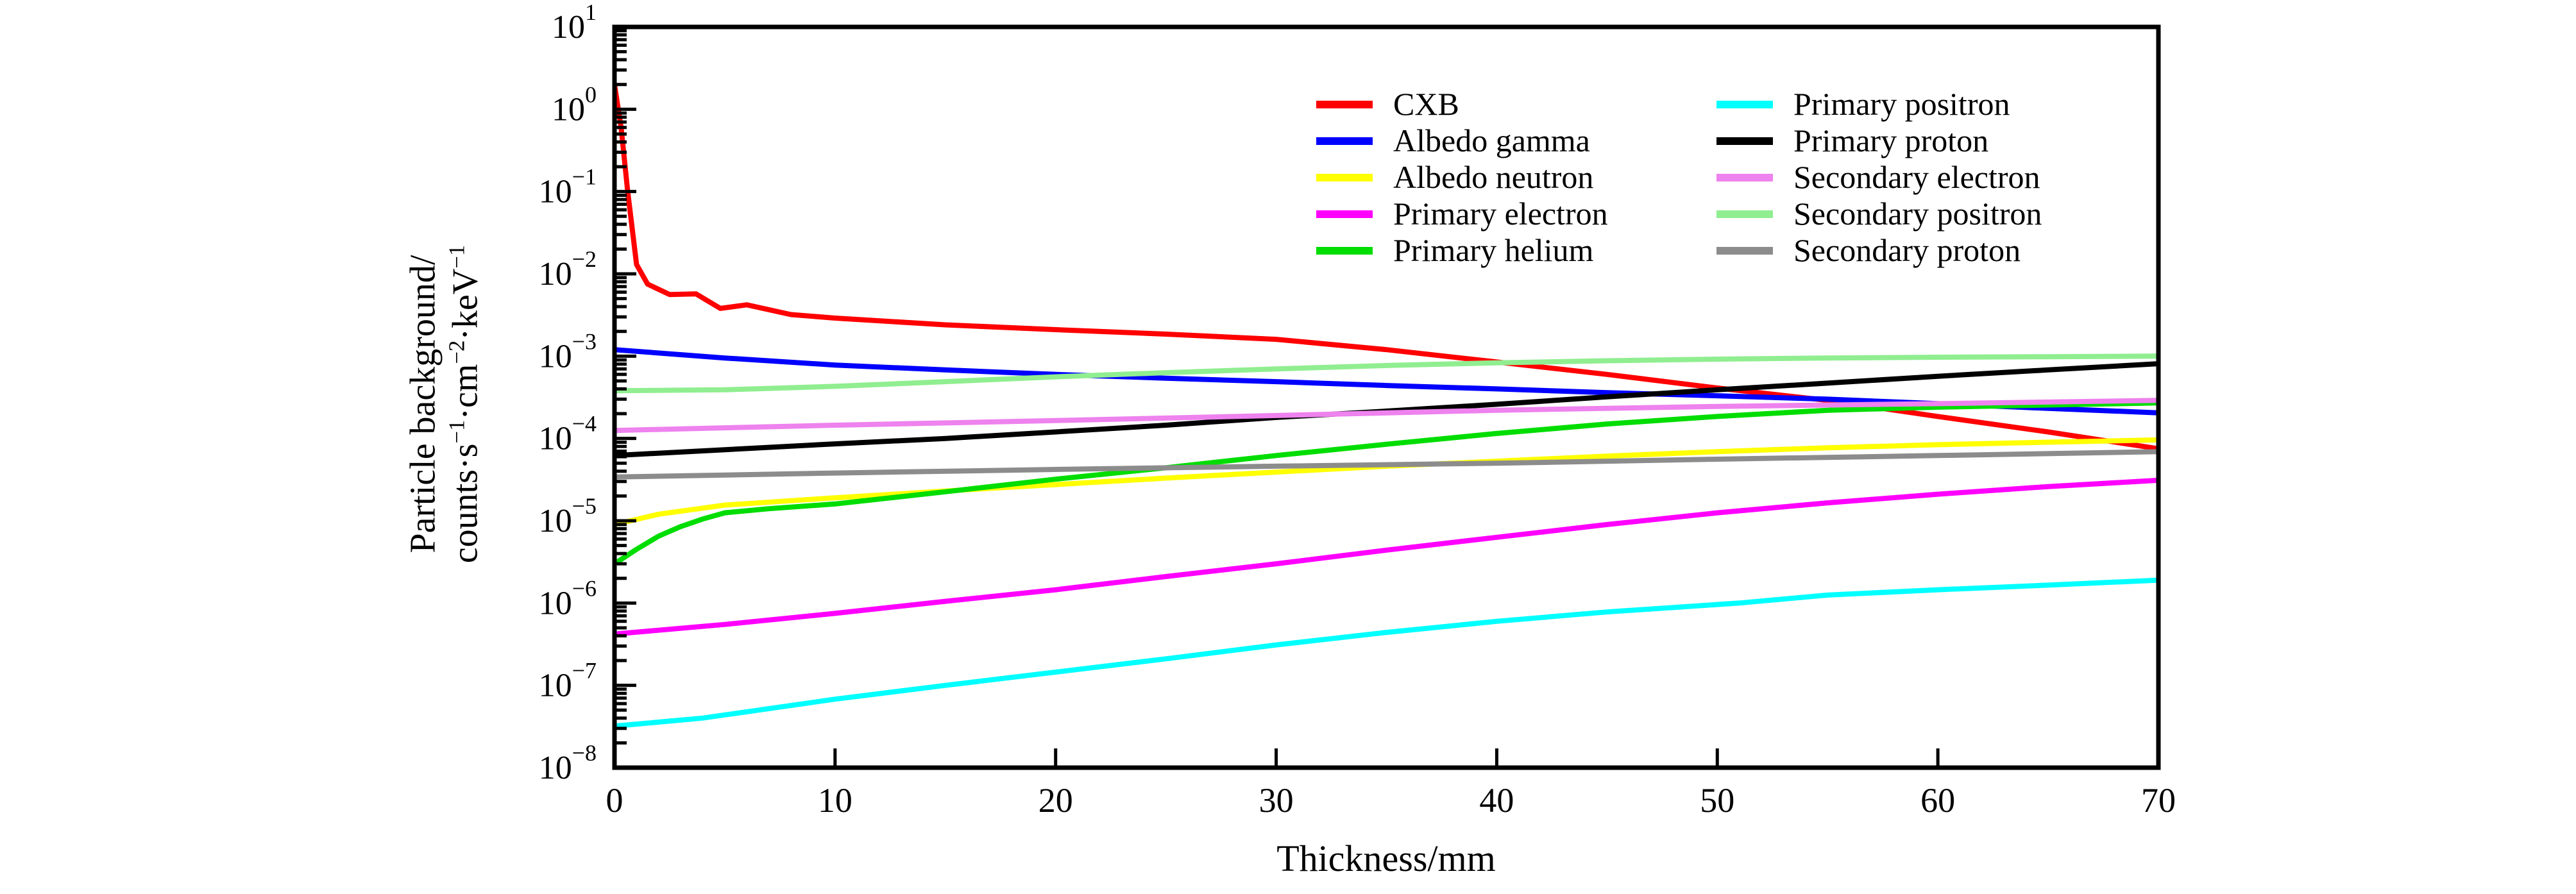 The width and height of the screenshot is (2576, 894). I want to click on y-tick-label: 10⁻¹, so click(568, 187).